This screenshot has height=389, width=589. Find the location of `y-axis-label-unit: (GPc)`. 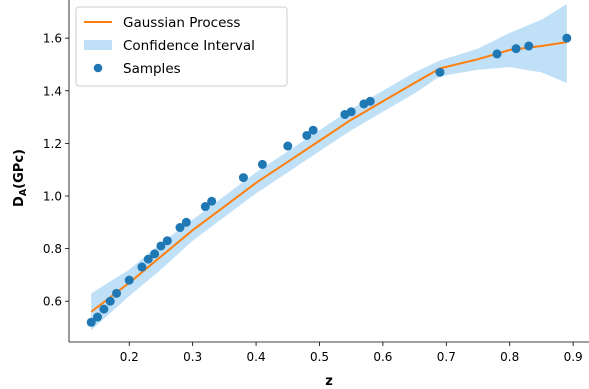

y-axis-label-unit: (GPc) is located at coordinates (19, 169).